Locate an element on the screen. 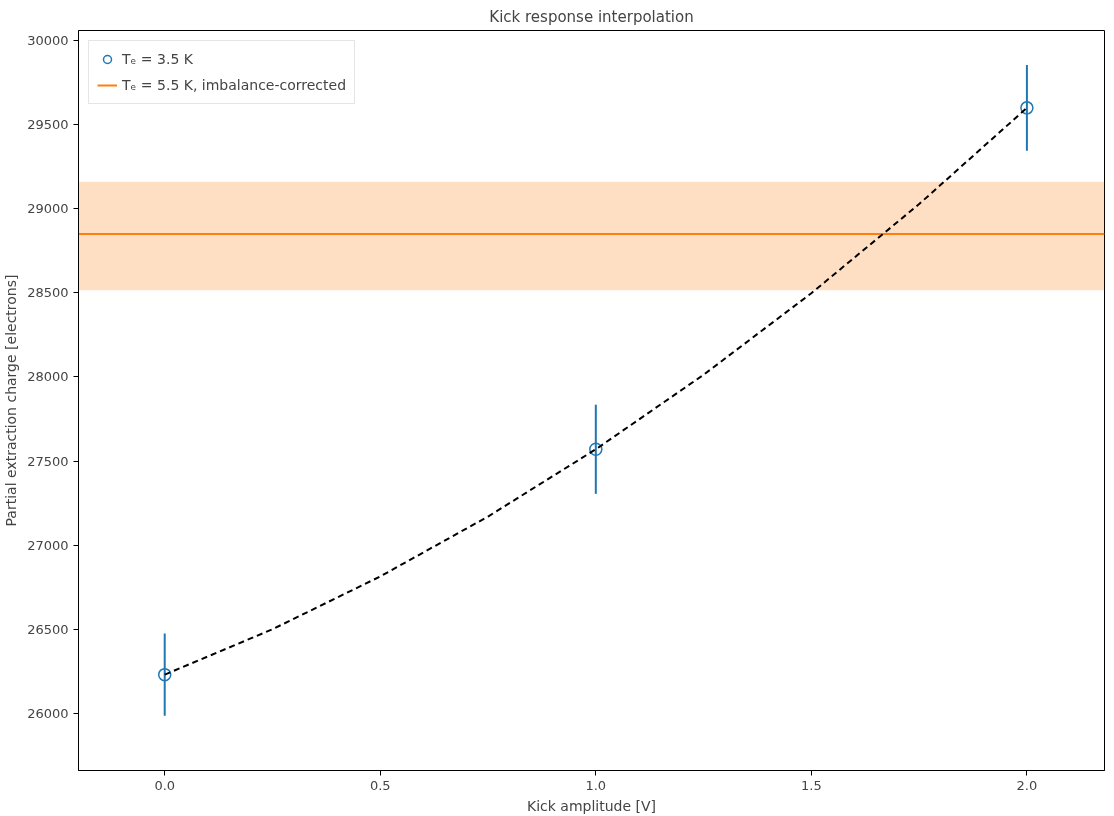  legend-label: Tₑ = 3.5 K is located at coordinates (157, 59).